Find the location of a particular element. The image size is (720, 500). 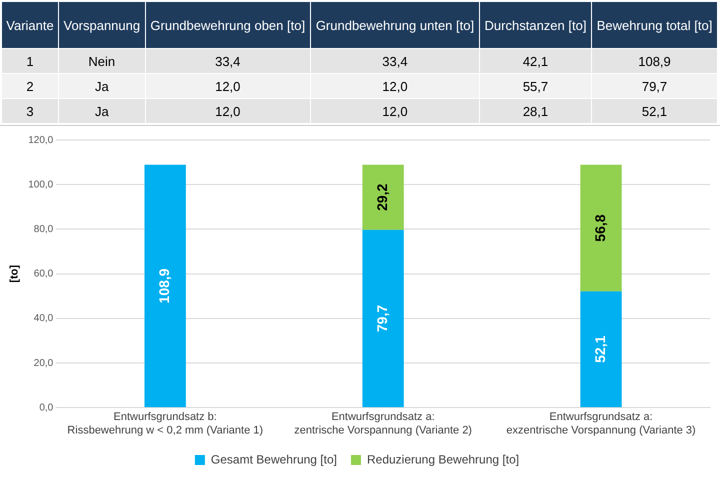

y-tick-label: 100,0 is located at coordinates (41, 184).